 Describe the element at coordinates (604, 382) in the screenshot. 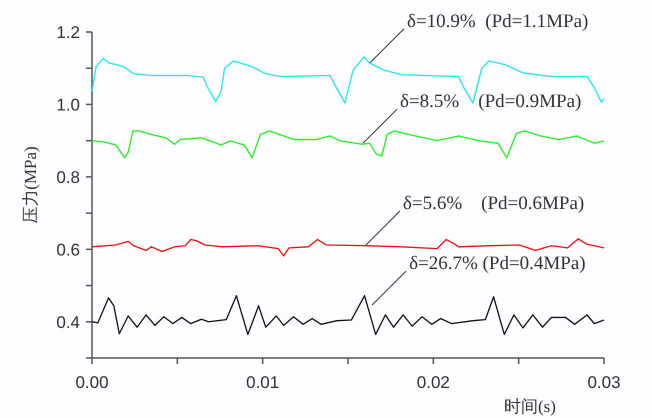

I see `x-tick-label: 0.03` at that location.